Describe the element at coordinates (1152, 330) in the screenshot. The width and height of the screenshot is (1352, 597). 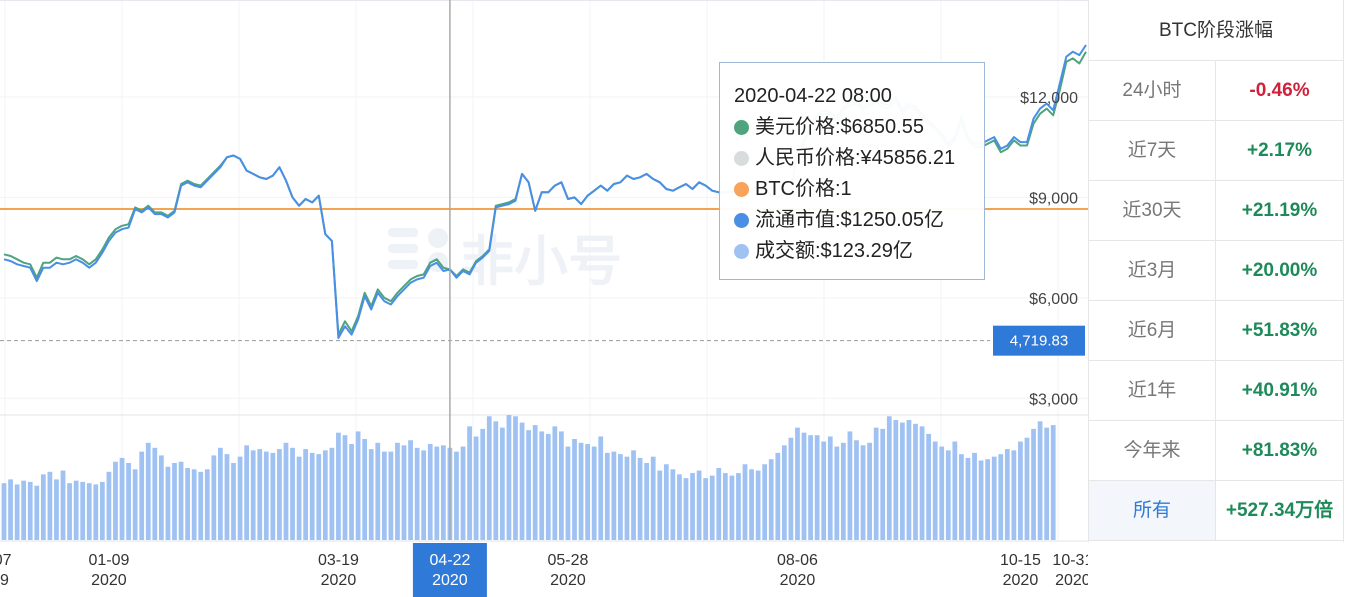
I see `stats-period-label: 近6月` at that location.